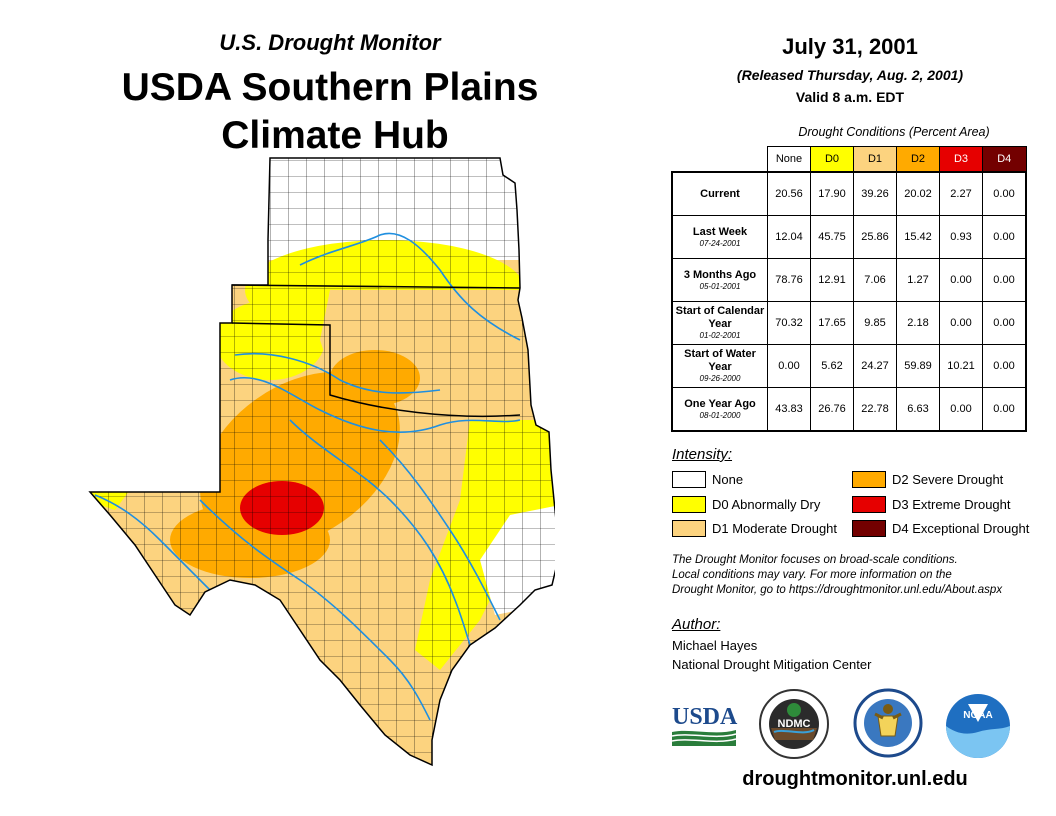 The image size is (1056, 816). Describe the element at coordinates (850, 75) in the screenshot. I see `release-date: (Released Thursday, Aug. 2, 2001)` at that location.